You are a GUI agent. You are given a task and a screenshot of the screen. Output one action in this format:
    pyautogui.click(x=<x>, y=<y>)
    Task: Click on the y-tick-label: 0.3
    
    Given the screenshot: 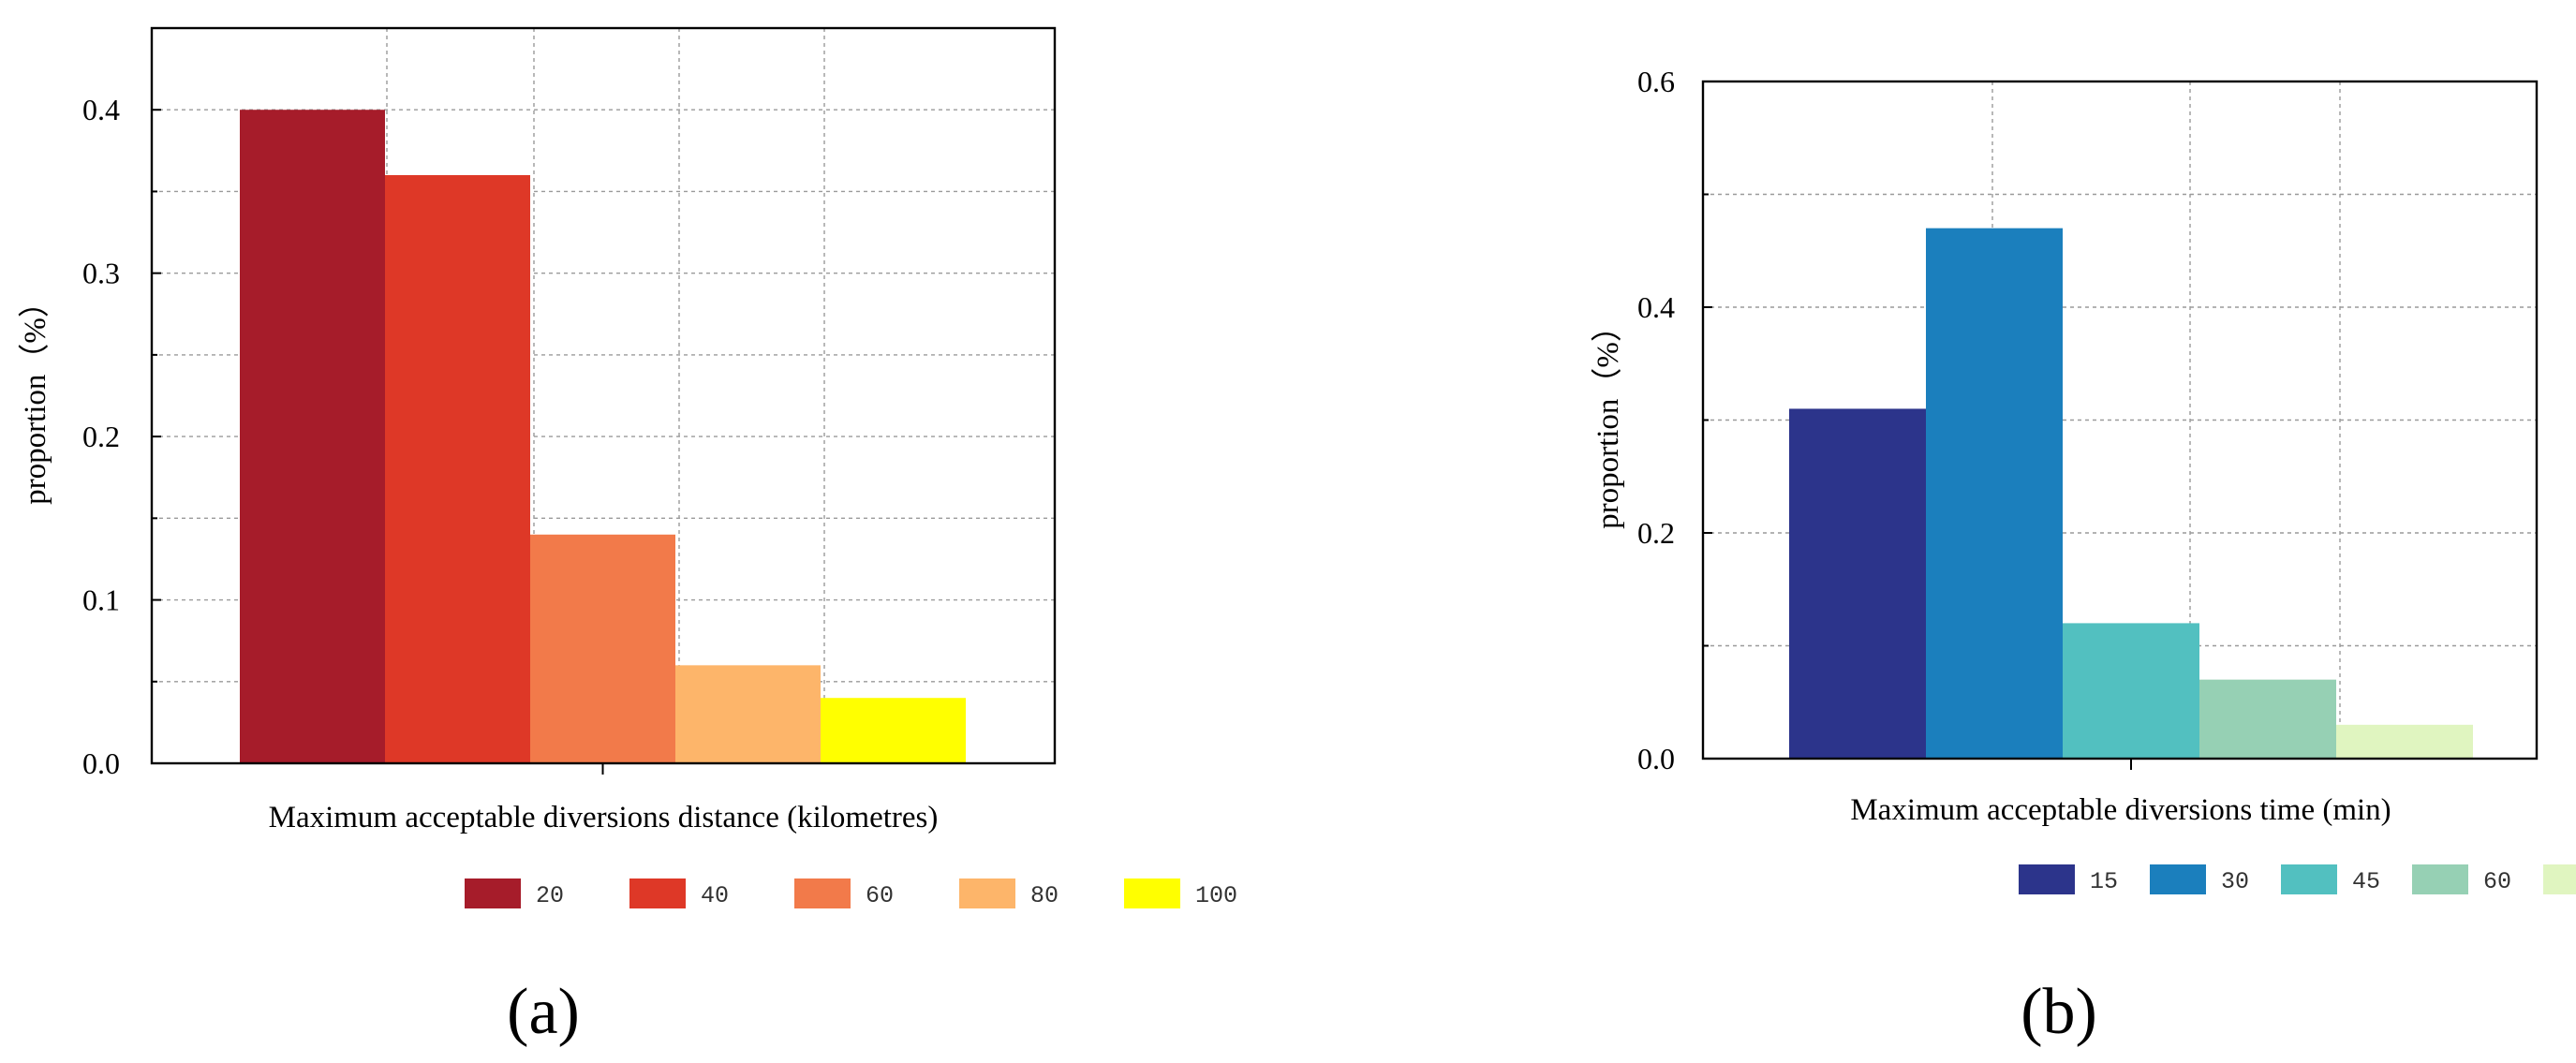 What is the action you would take?
    pyautogui.click(x=101, y=273)
    